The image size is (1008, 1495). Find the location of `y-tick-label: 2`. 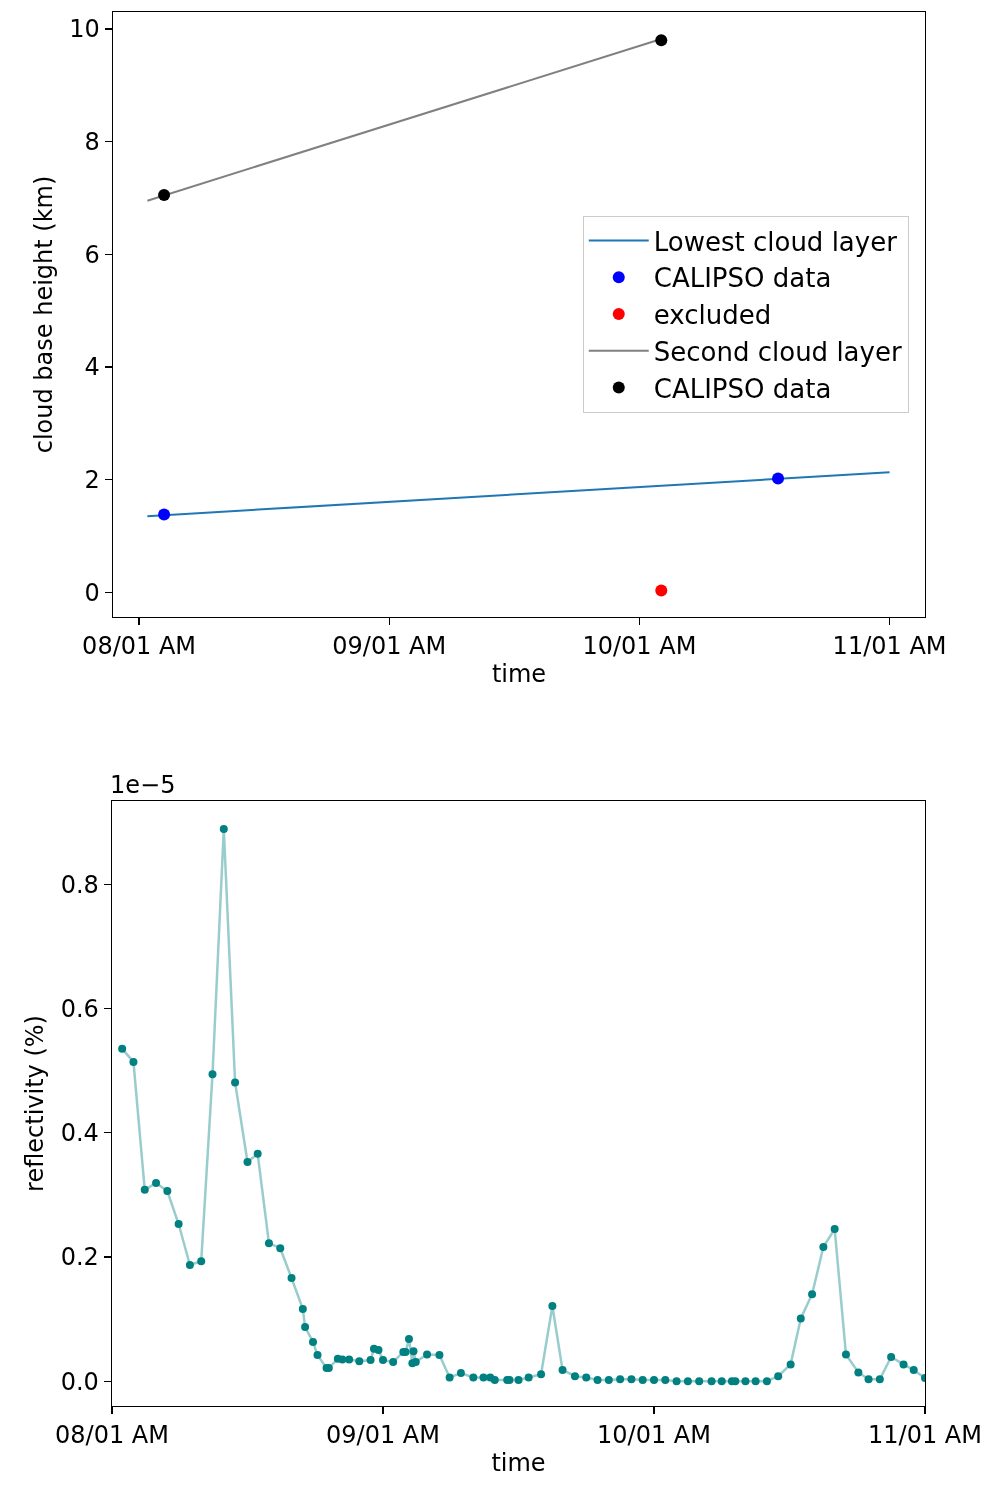

y-tick-label: 2 is located at coordinates (92, 479).